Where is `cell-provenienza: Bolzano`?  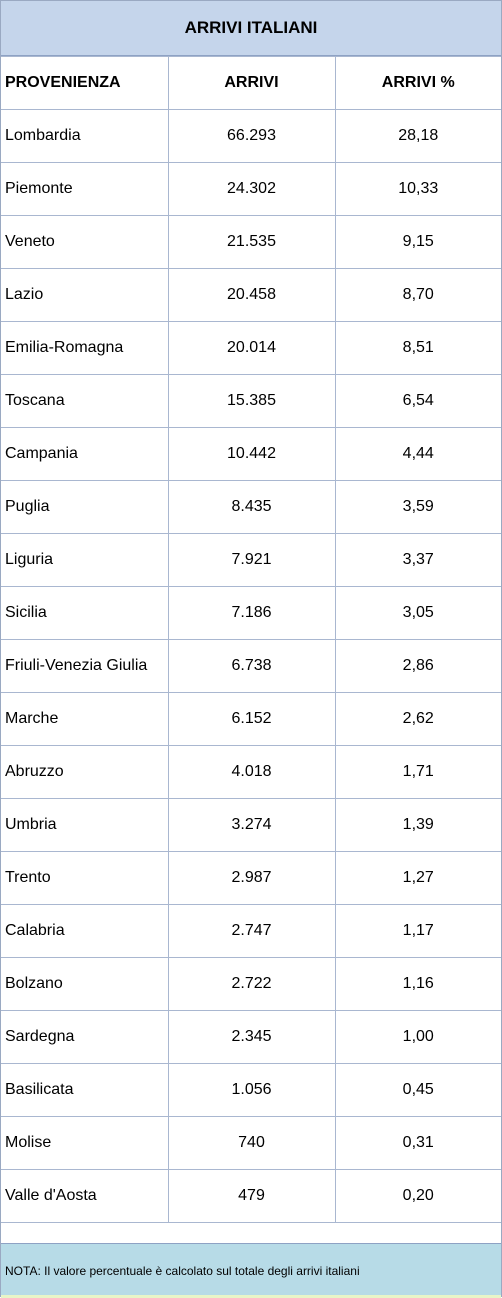
cell-provenienza: Bolzano is located at coordinates (85, 984).